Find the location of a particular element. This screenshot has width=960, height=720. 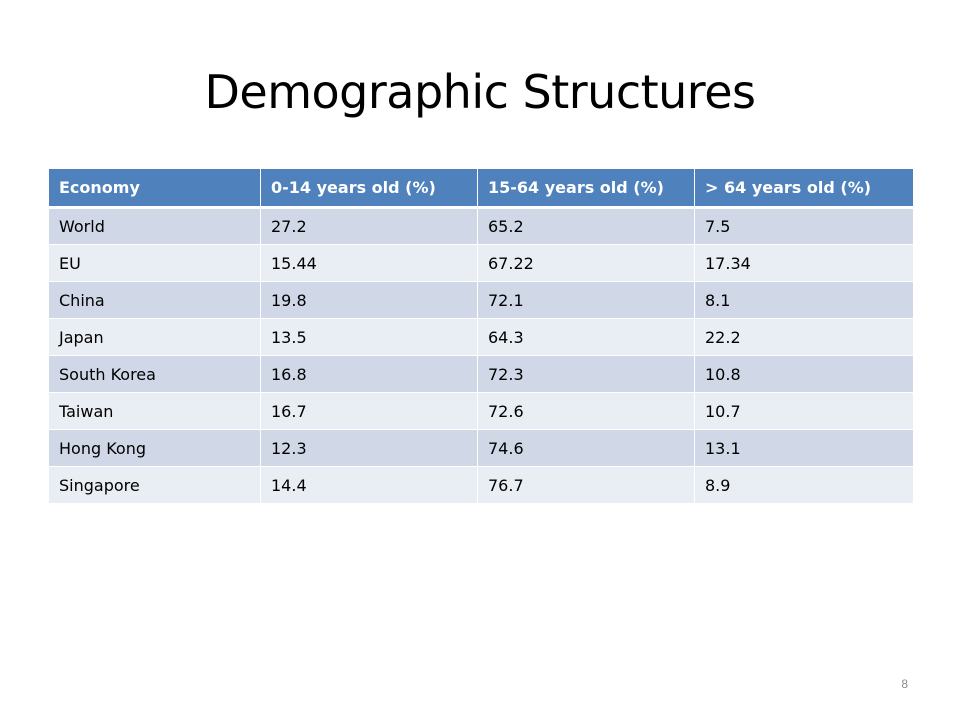

table-row: South Korea 16.8 72.3 10.8 is located at coordinates (481, 374).